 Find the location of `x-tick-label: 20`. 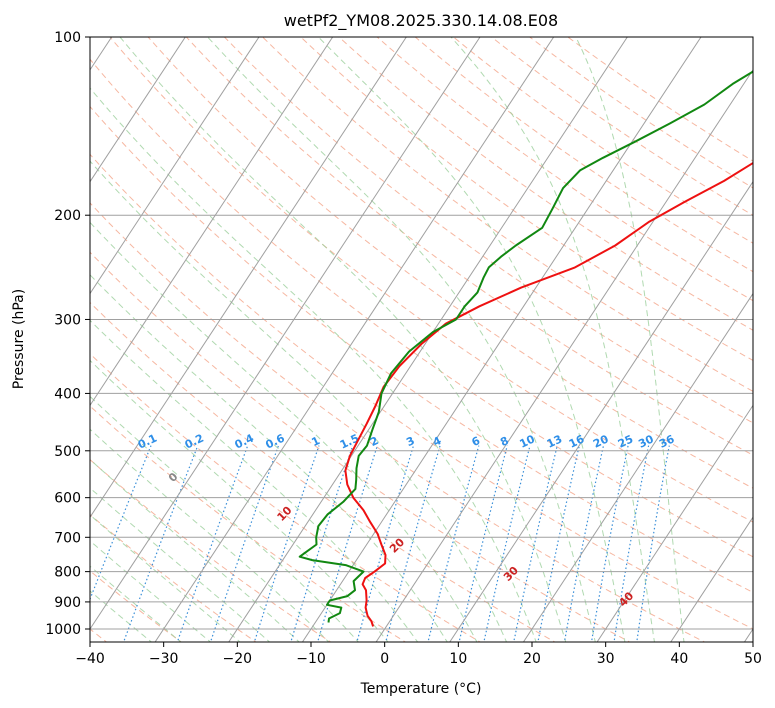

x-tick-label: 20 is located at coordinates (532, 659).